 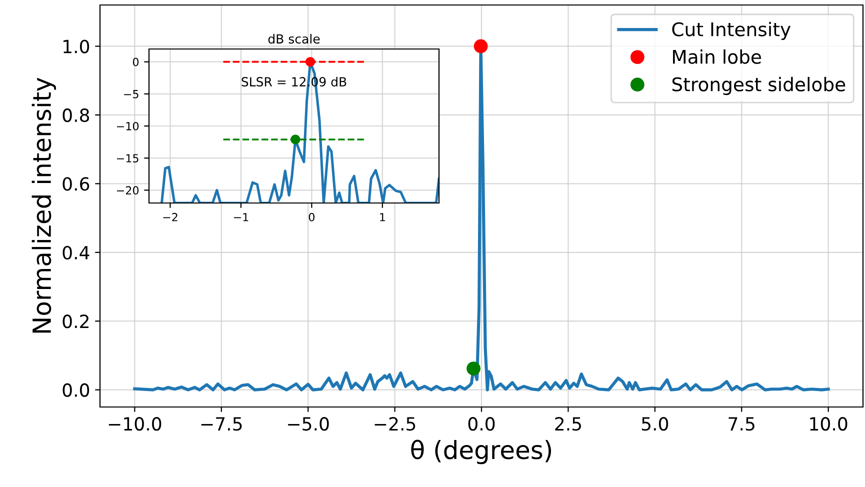 What do you see at coordinates (75, 321) in the screenshot?
I see `y-tick-label: 0.2` at bounding box center [75, 321].